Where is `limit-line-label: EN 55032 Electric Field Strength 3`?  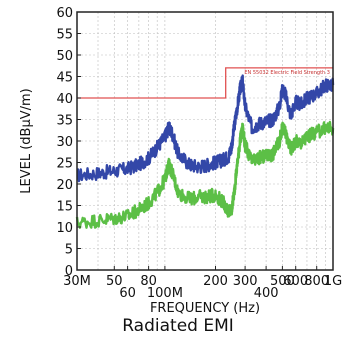 limit-line-label: EN 55032 Electric Field Strength 3 is located at coordinates (287, 73).